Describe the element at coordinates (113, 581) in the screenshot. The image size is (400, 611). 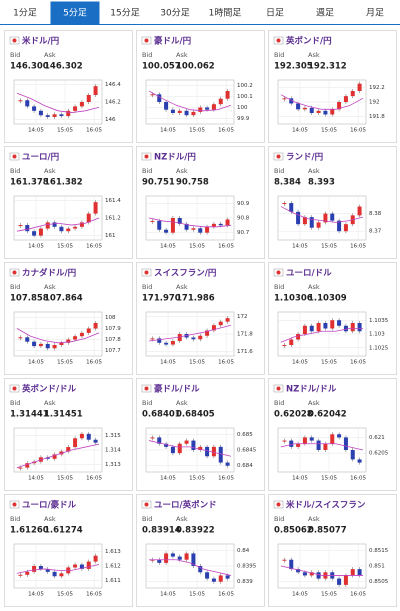
I see `y-tick-label: 1.611` at that location.